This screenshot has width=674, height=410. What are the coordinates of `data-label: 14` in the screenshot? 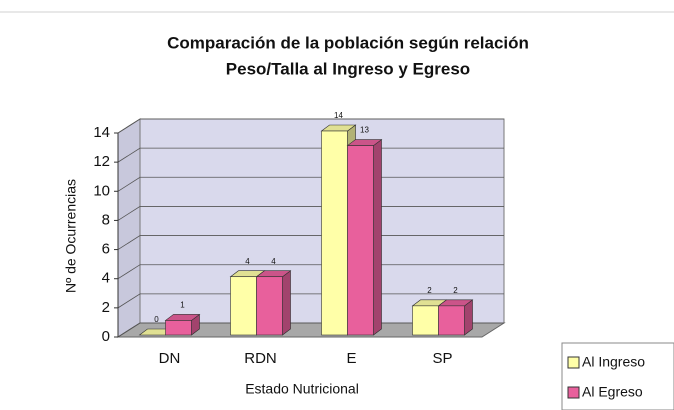 It's located at (338, 115).